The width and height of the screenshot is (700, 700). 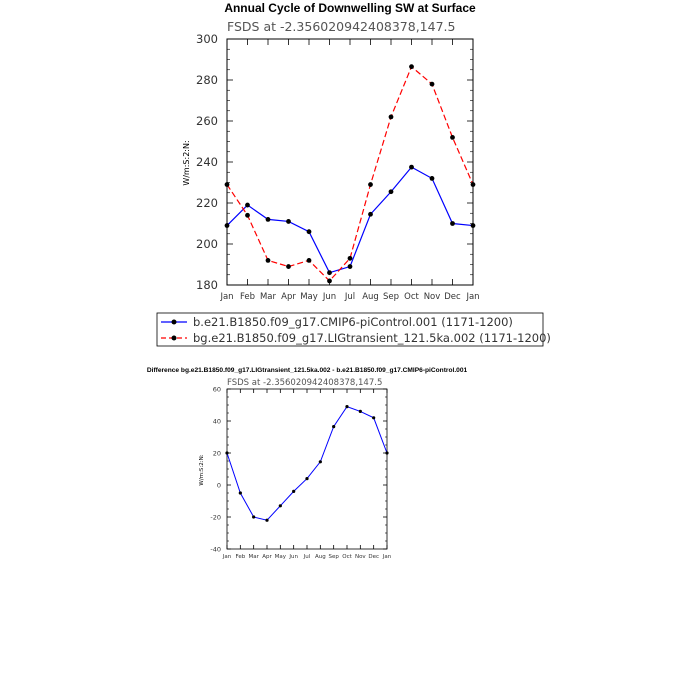 What do you see at coordinates (207, 121) in the screenshot?
I see `y-tick-label: 260` at bounding box center [207, 121].